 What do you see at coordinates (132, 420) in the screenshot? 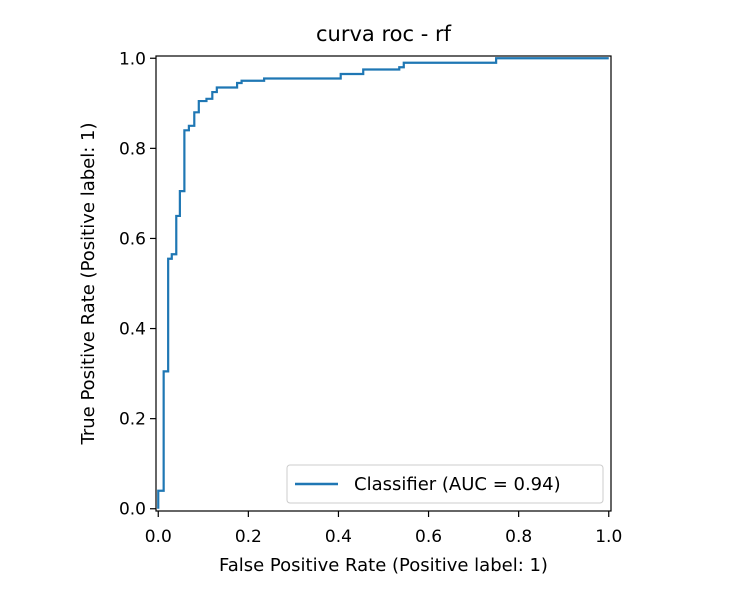
I see `y-tick-label: 0.2` at bounding box center [132, 420].